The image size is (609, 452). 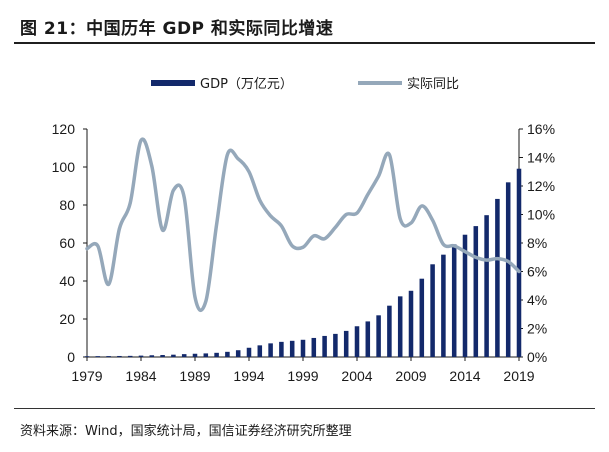 I want to click on x-axis-tick-label: 2004, so click(x=356, y=376).